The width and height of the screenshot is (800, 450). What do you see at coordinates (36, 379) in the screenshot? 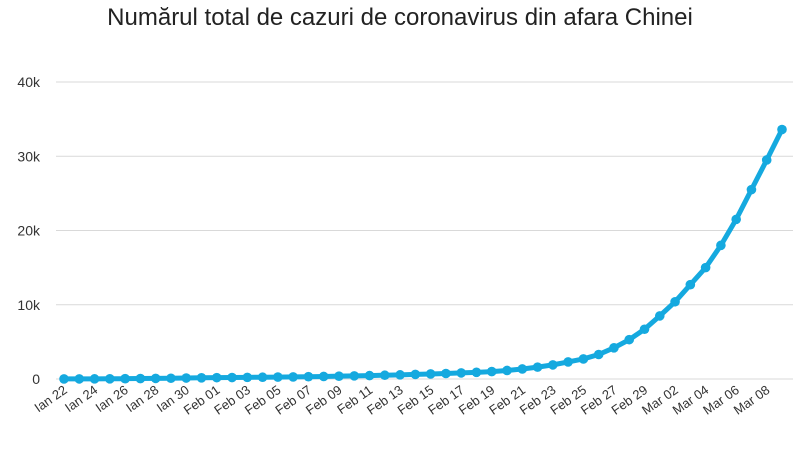
I see `y-tick-label: 0` at bounding box center [36, 379].